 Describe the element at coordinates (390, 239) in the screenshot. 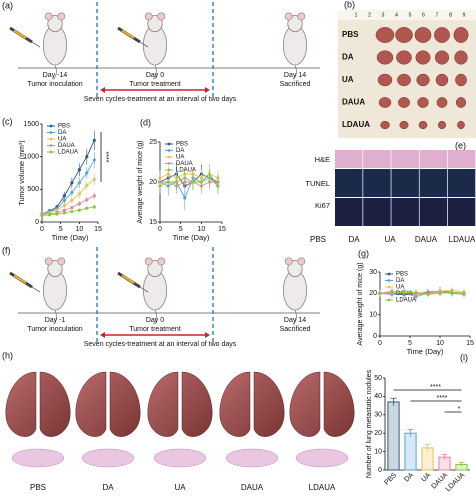

I see `stain-column-label: UA` at that location.